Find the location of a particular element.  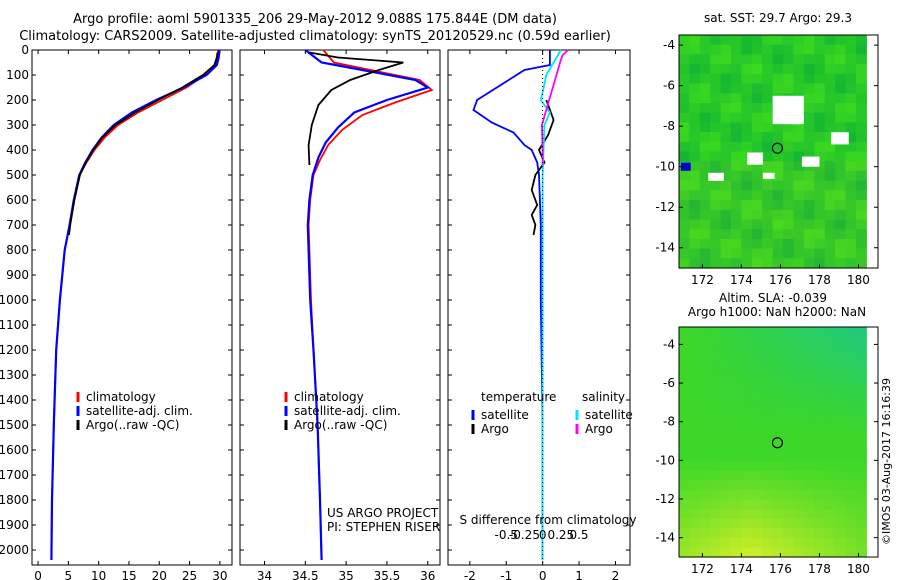

x-tick-label-difference-1: -1 is located at coordinates (506, 574).